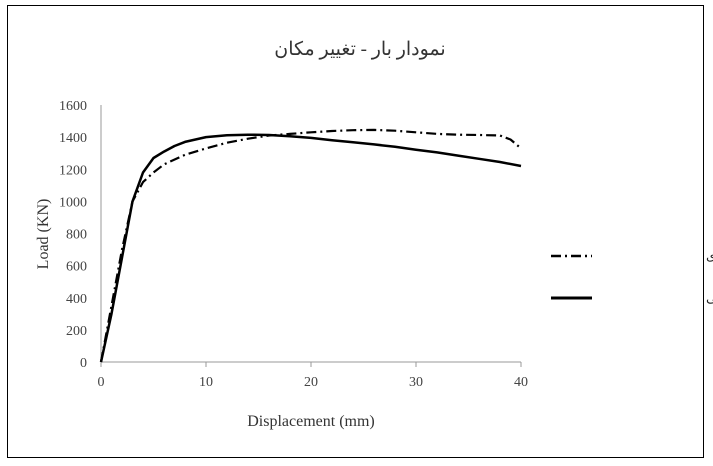 The height and width of the screenshot is (466, 713). I want to click on y-axis-label: Load (KN), so click(43, 234).